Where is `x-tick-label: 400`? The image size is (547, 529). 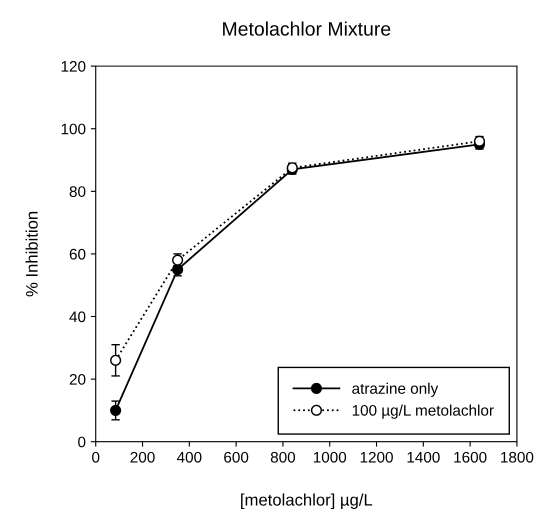
x-tick-label: 400 is located at coordinates (189, 457).